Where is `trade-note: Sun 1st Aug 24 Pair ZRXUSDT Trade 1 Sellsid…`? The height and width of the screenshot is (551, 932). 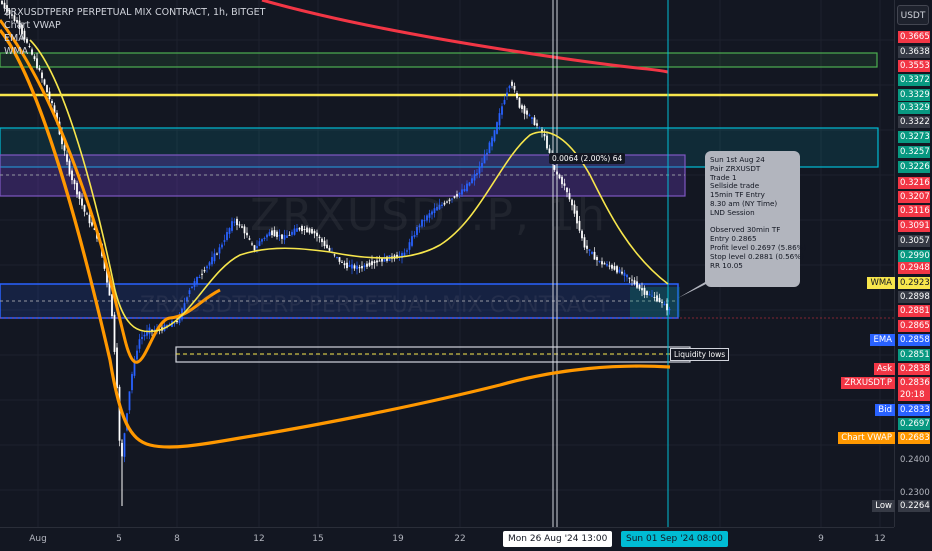 trade-note: Sun 1st Aug 24 Pair ZRXUSDT Trade 1 Sellsid… is located at coordinates (756, 219).